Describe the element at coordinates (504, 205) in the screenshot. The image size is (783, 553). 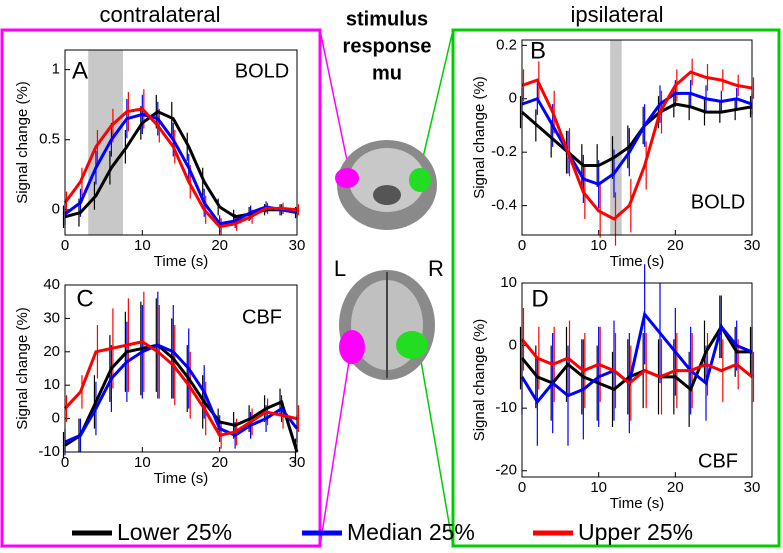
I see `y-tick-label: -0.4` at that location.